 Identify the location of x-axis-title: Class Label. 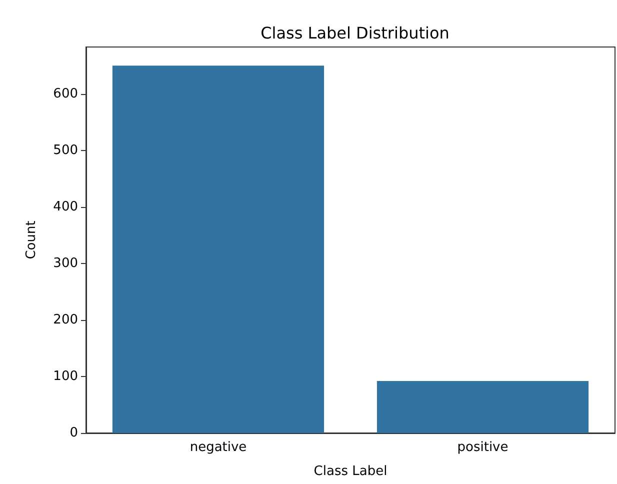
(351, 471).